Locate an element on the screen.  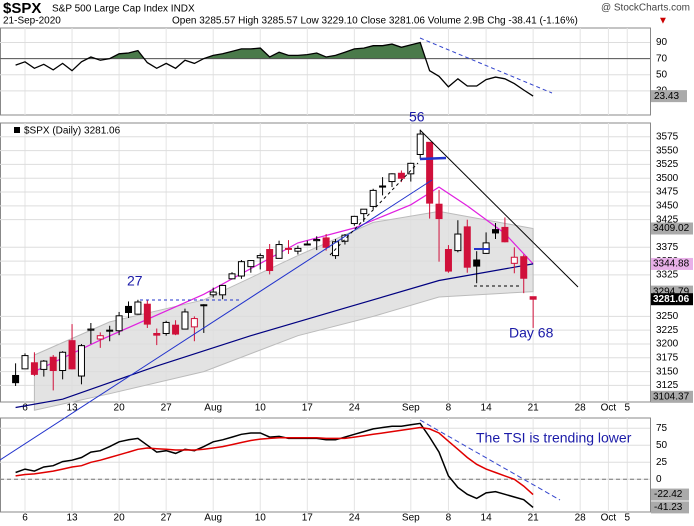
x-tick-label: 13 is located at coordinates (72, 408).